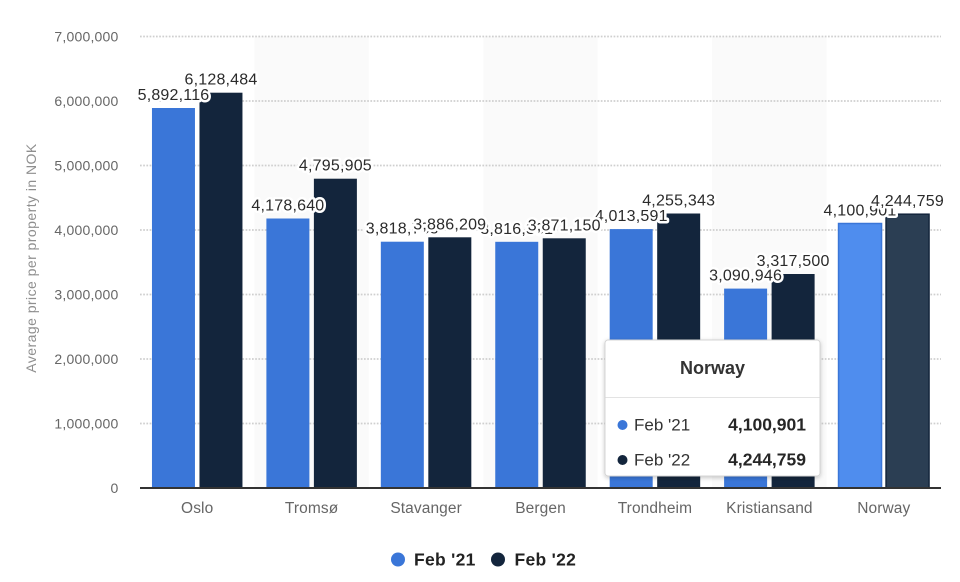  What do you see at coordinates (221, 80) in the screenshot?
I see `svg-text: 6,128,484` at bounding box center [221, 80].